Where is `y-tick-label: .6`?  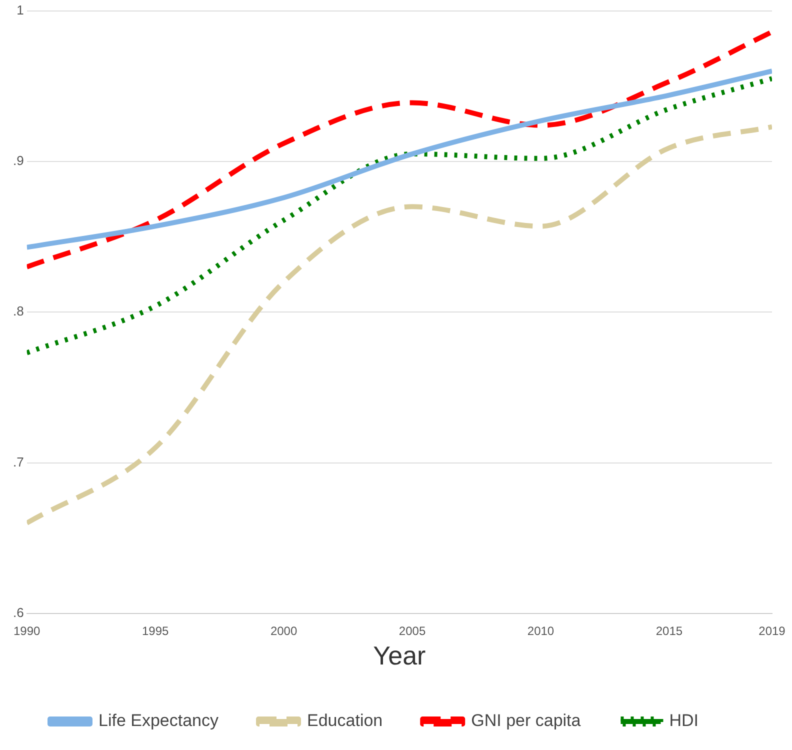
y-tick-label: .6 is located at coordinates (18, 612).